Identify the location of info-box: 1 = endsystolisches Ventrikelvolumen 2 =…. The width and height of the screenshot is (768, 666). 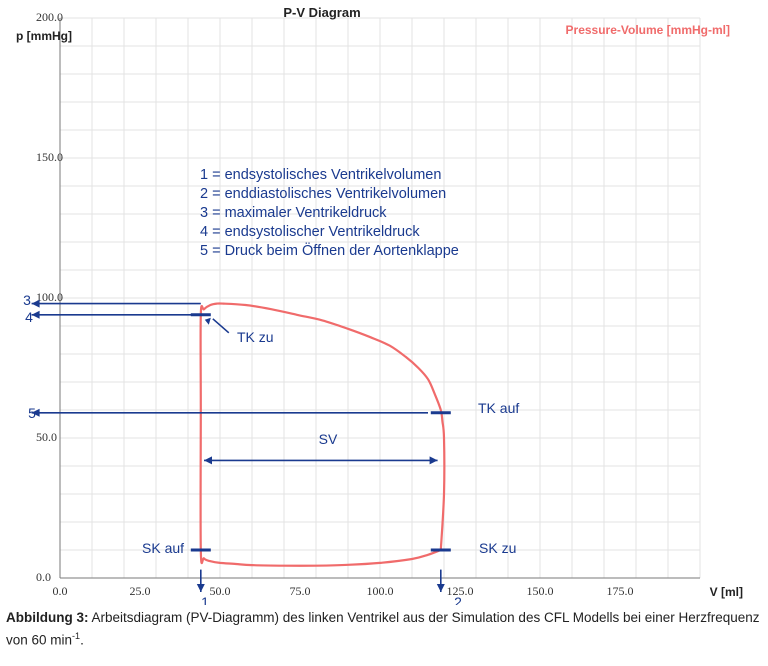
(329, 213).